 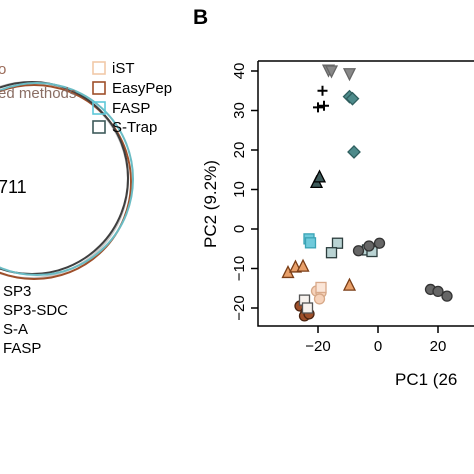 I want to click on y-axis-label: PC2 (9.2%), so click(x=210, y=204).